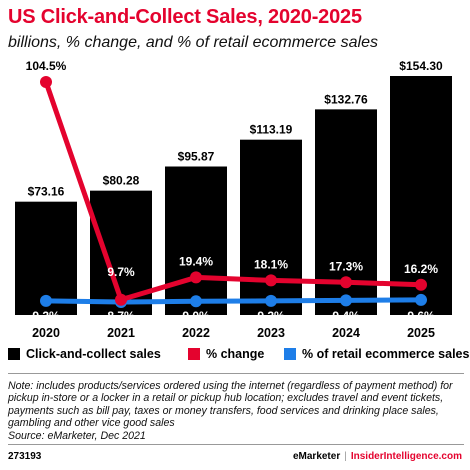 This screenshot has width=470, height=470. What do you see at coordinates (77, 435) in the screenshot?
I see `source-text: Source: eMarketer, Dec 2021` at bounding box center [77, 435].